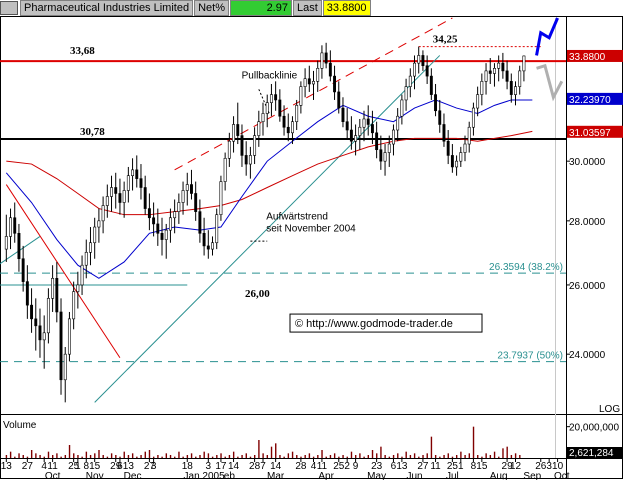  Describe the element at coordinates (9, 8) in the screenshot. I see `instrument-icon` at that location.